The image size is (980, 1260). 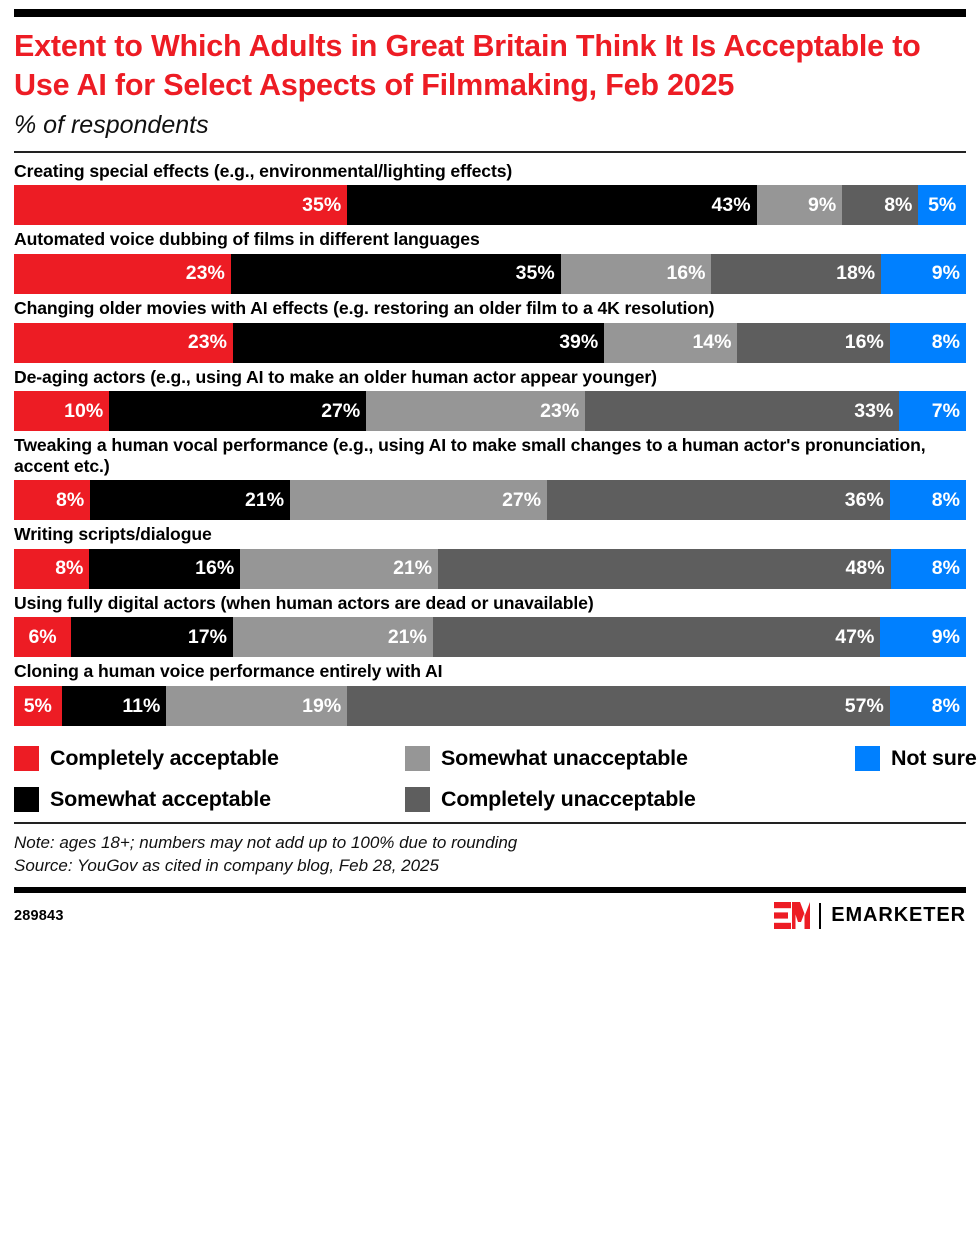 What do you see at coordinates (39, 915) in the screenshot?
I see `chart-id: 289843` at bounding box center [39, 915].